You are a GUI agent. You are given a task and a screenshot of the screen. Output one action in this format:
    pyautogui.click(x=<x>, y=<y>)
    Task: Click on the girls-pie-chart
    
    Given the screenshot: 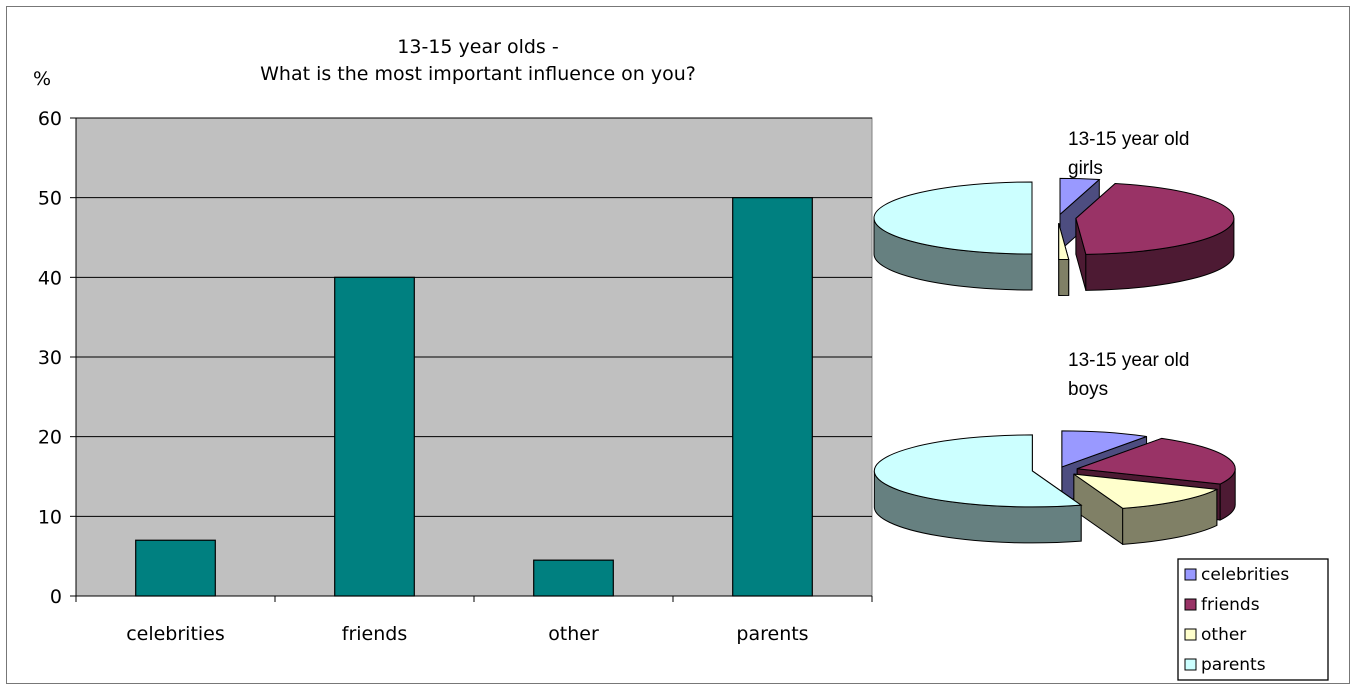 What is the action you would take?
    pyautogui.click(x=1054, y=236)
    